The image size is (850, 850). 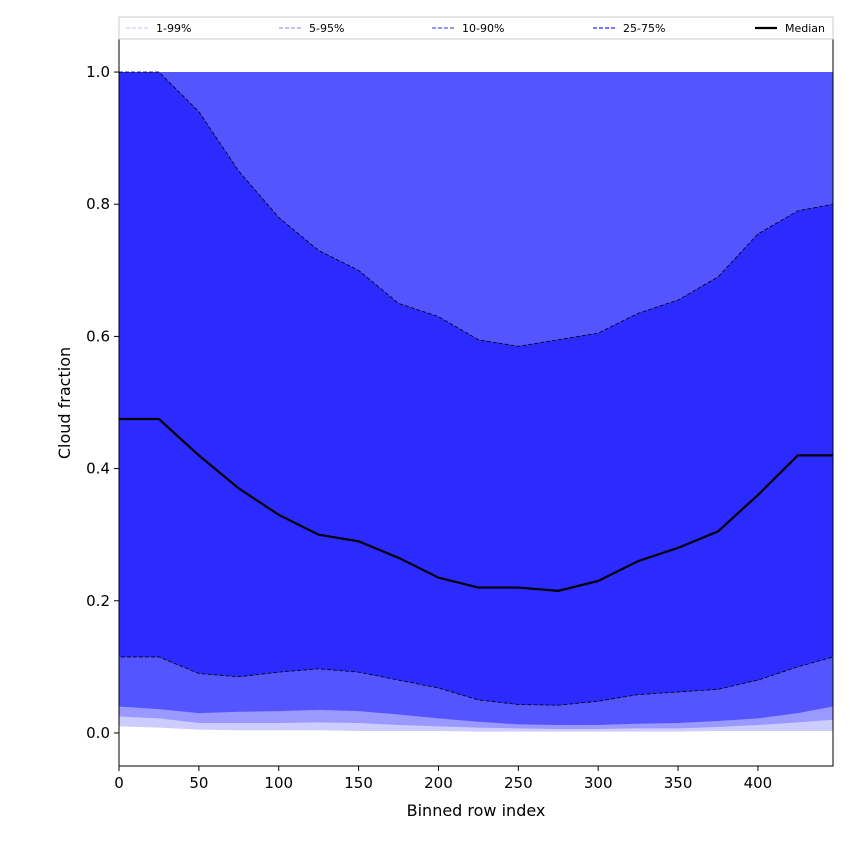 I want to click on y-tick-label: 0.8, so click(x=98, y=204).